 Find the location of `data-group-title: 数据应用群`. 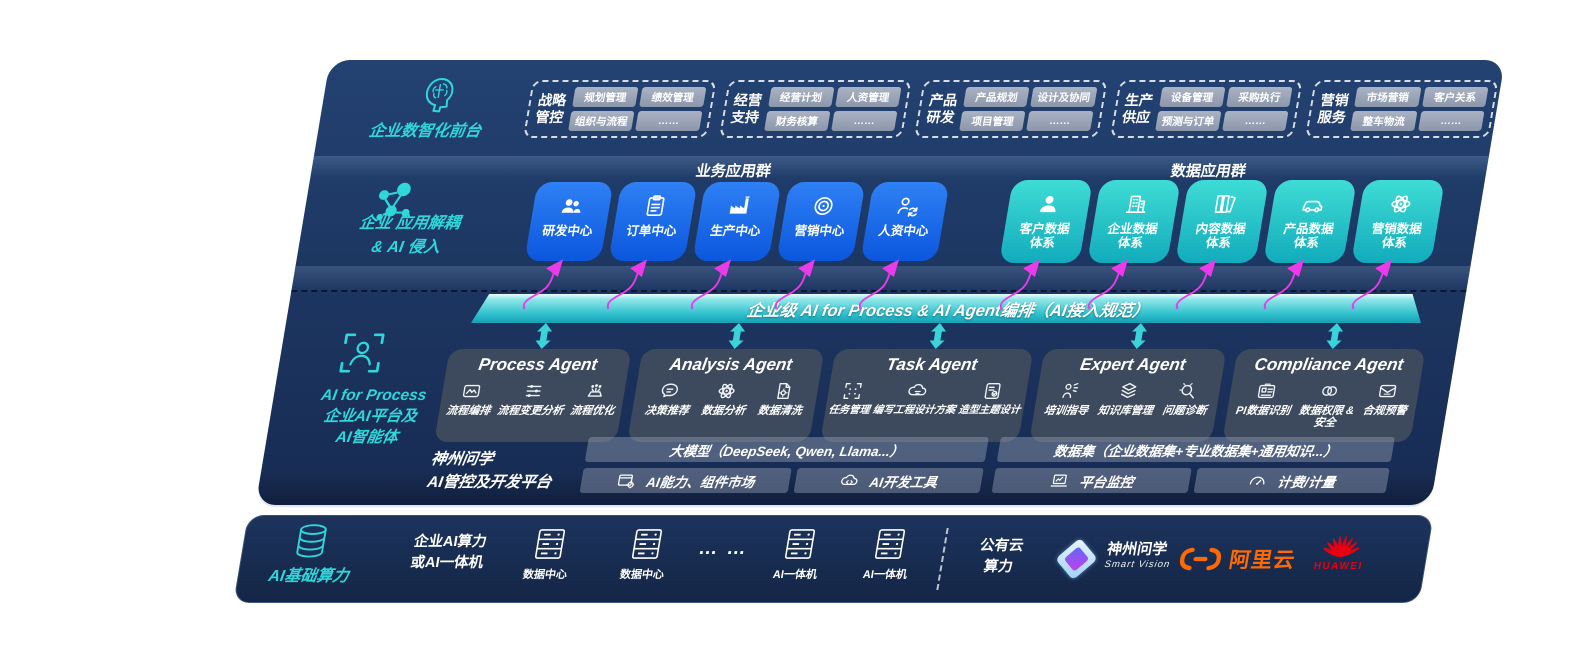

data-group-title: 数据应用群 is located at coordinates (1208, 171).